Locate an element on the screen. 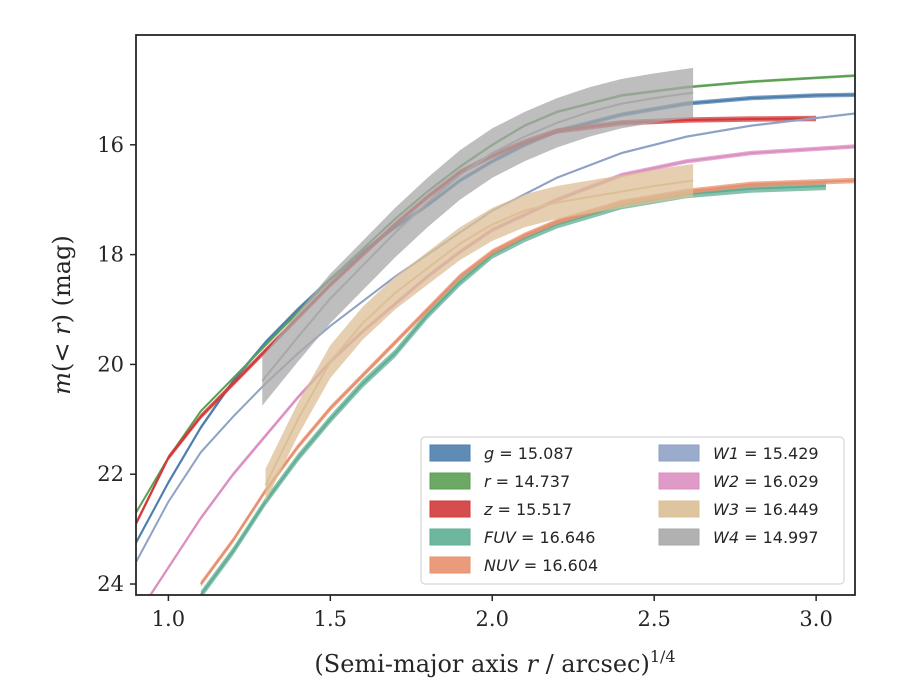 Image resolution: width=900 pixels, height=700 pixels. y-tick-label: 22 is located at coordinates (110, 474).